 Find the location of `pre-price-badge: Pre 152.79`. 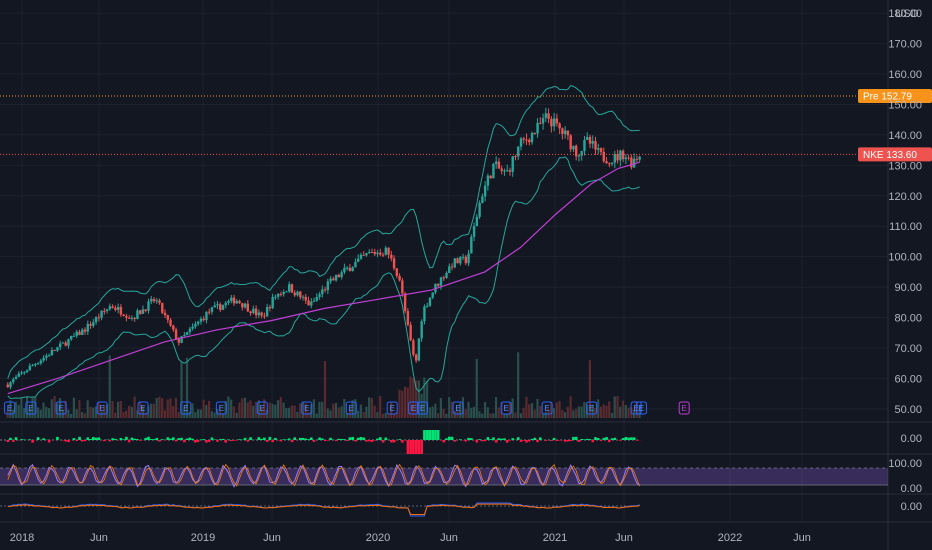

pre-price-badge: Pre 152.79 is located at coordinates (895, 95).